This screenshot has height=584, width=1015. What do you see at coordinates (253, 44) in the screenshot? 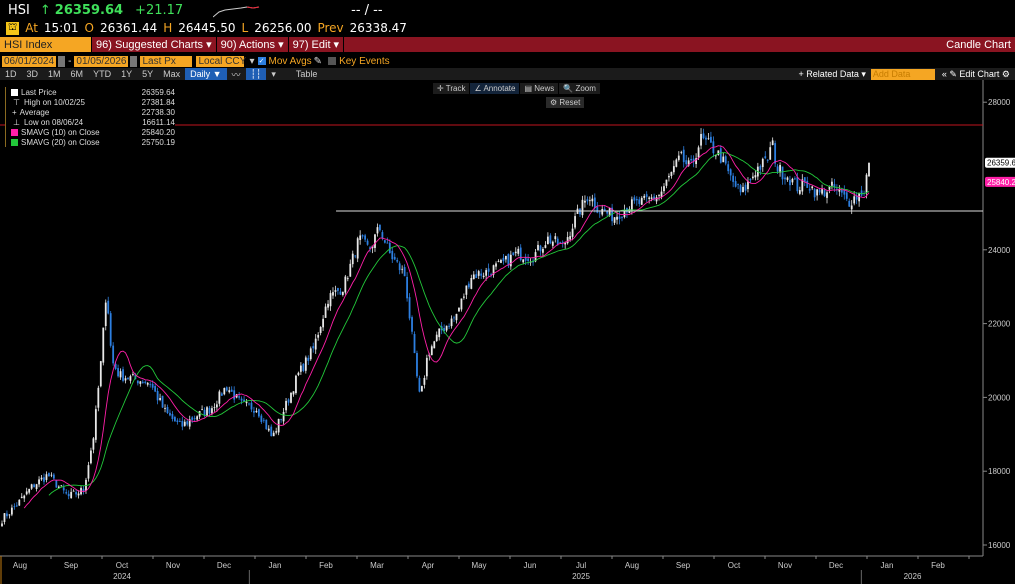
I see `actions-menu: 90) Actions ▾` at bounding box center [253, 44].